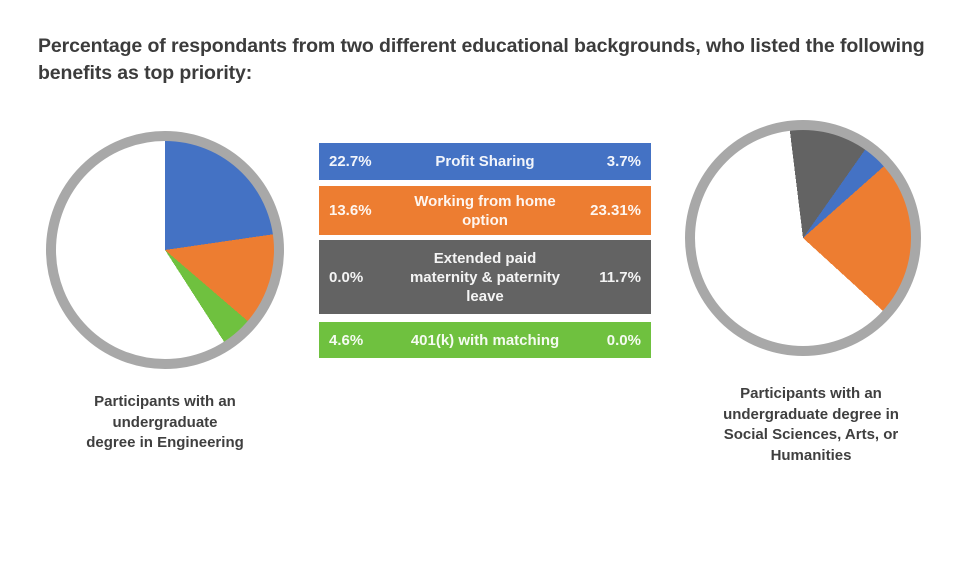 Image resolution: width=978 pixels, height=566 pixels. Describe the element at coordinates (803, 238) in the screenshot. I see `pie-chart-social-sciences` at that location.